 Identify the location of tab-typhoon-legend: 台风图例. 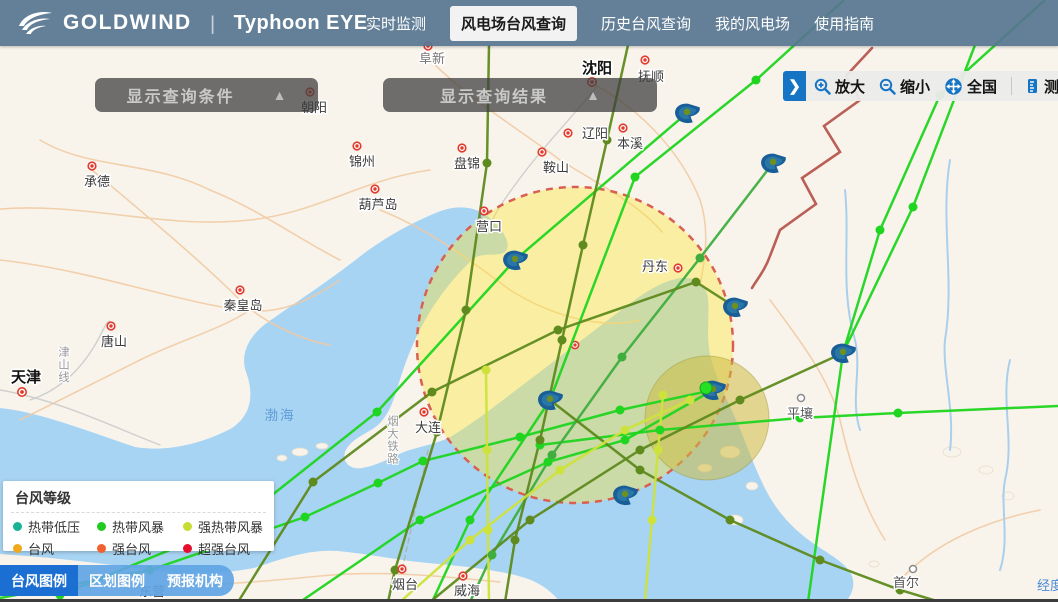
(39, 580).